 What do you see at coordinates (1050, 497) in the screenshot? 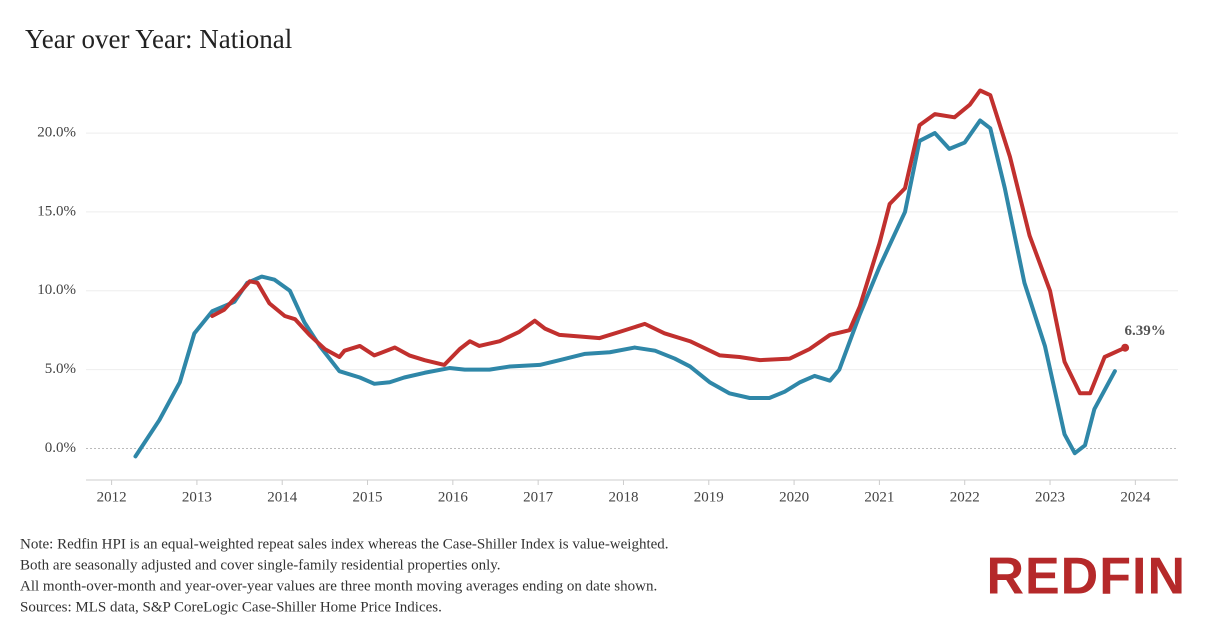
I see `x-tick-label: 2023` at bounding box center [1050, 497].